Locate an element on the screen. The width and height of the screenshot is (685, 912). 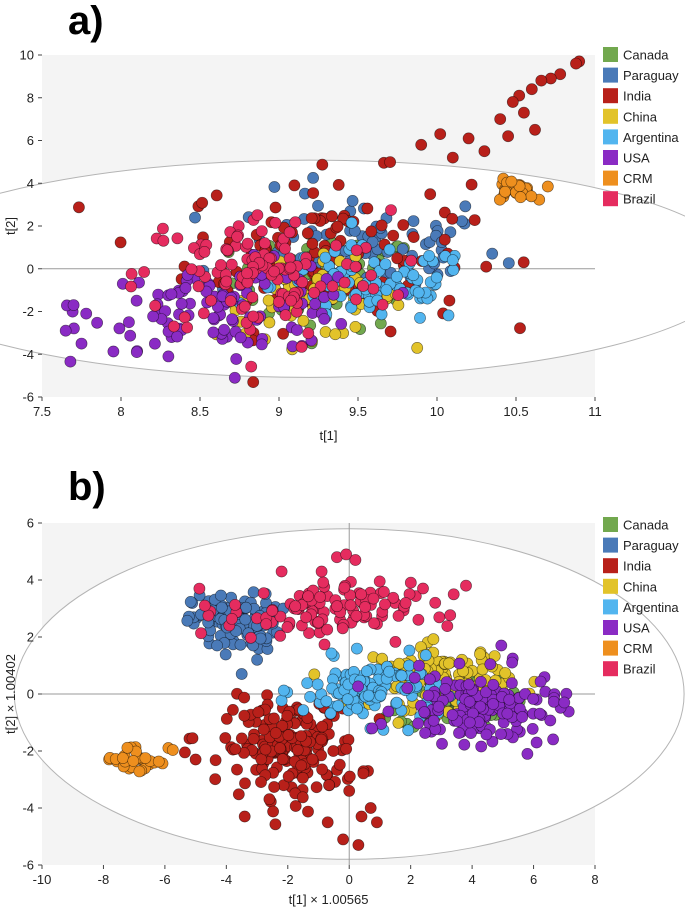
legend-label-argentina: Argentina is located at coordinates (651, 607).